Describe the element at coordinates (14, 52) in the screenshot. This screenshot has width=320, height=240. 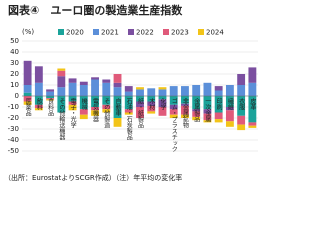
I see `y-tick-label: 40` at that location.